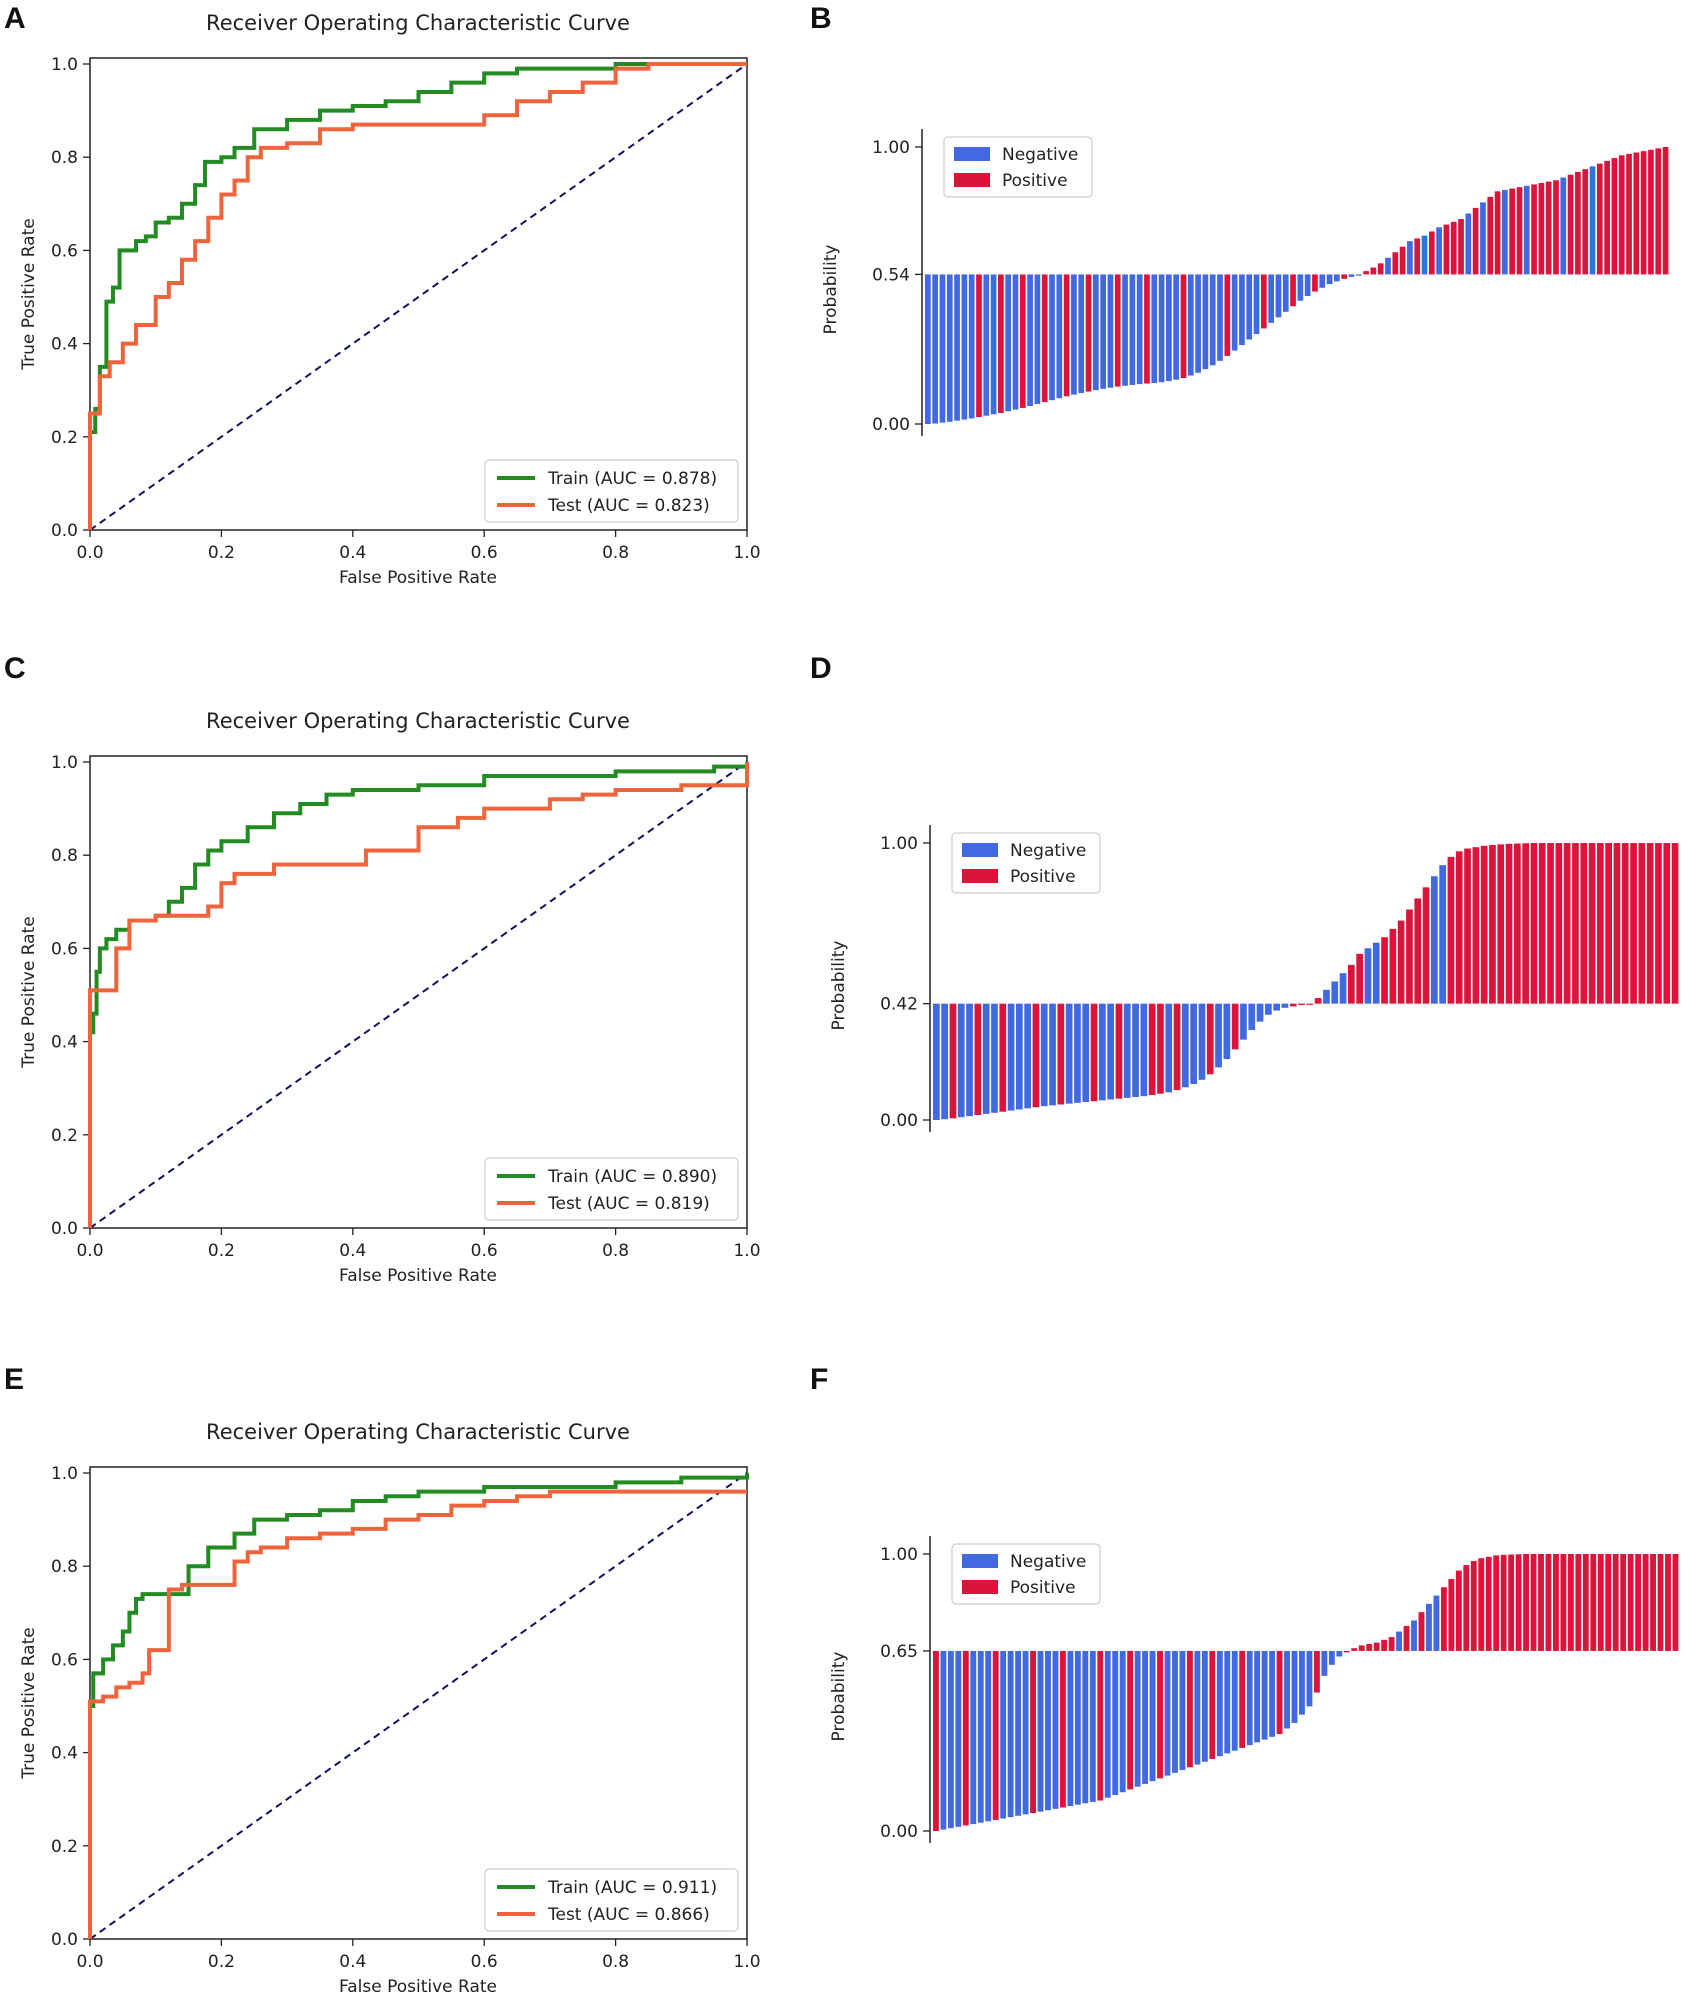 The height and width of the screenshot is (2002, 1683). What do you see at coordinates (899, 1555) in the screenshot?
I see `y-tick-label: 1.00` at bounding box center [899, 1555].